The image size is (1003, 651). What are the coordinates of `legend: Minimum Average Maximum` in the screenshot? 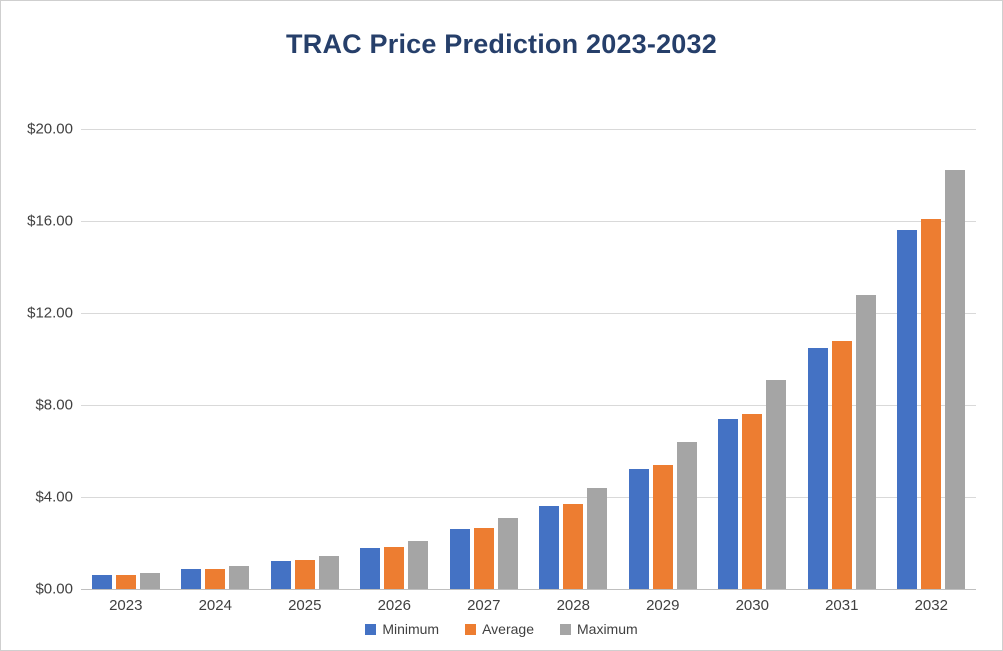 It's located at (501, 629).